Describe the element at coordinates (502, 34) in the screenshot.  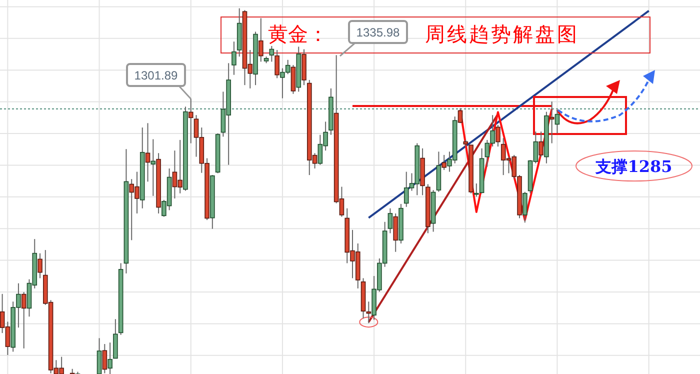
I see `text: 周线趋势解盘图` at that location.